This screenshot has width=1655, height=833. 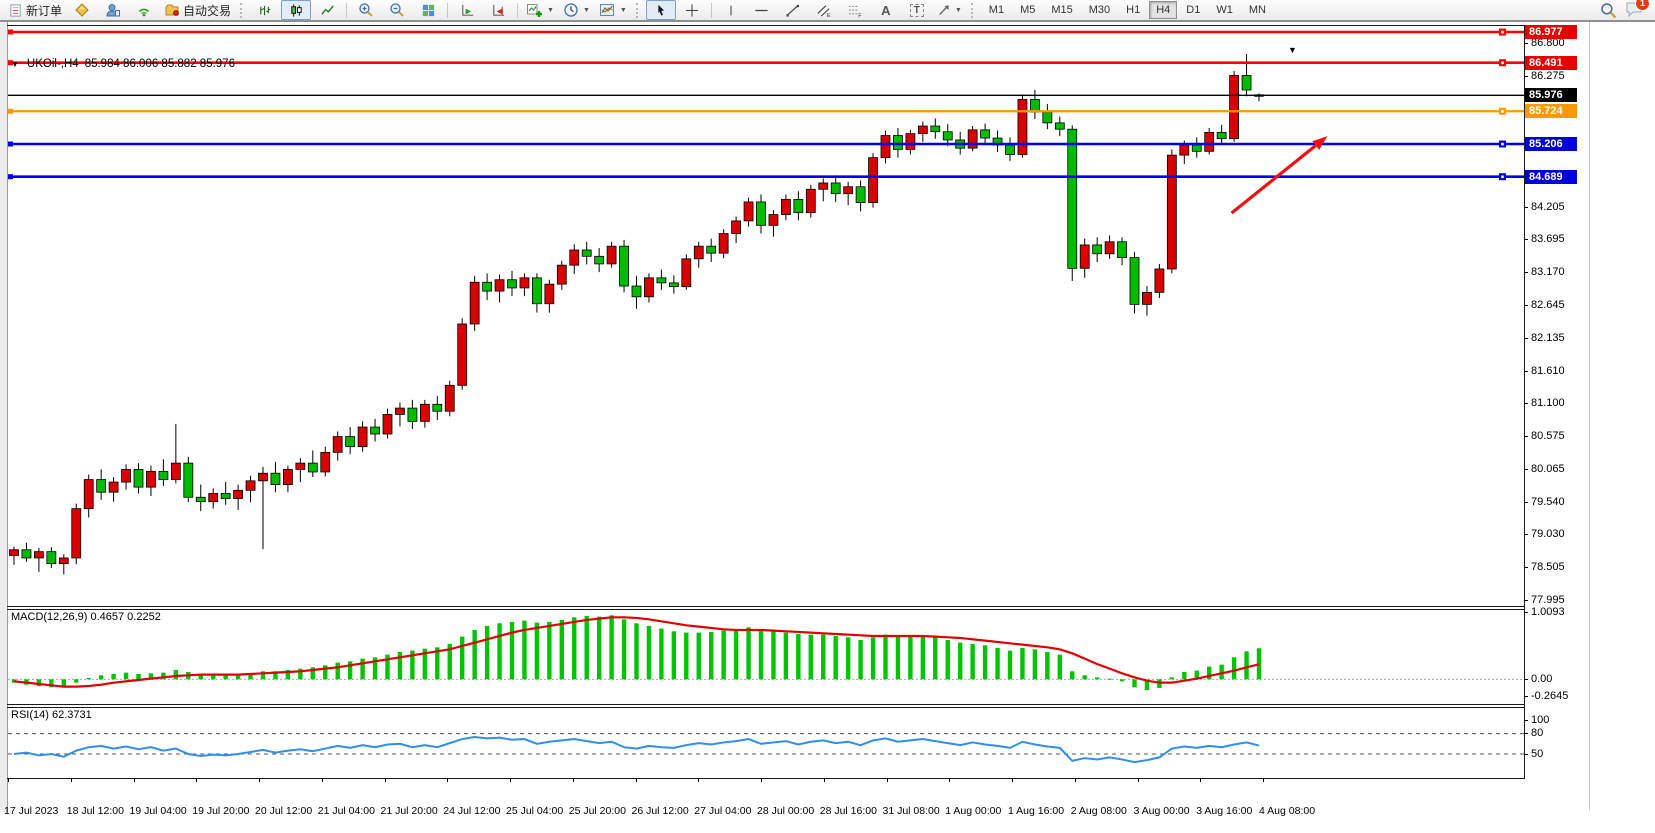 I want to click on annotation-arrow-head, so click(x=1320, y=143).